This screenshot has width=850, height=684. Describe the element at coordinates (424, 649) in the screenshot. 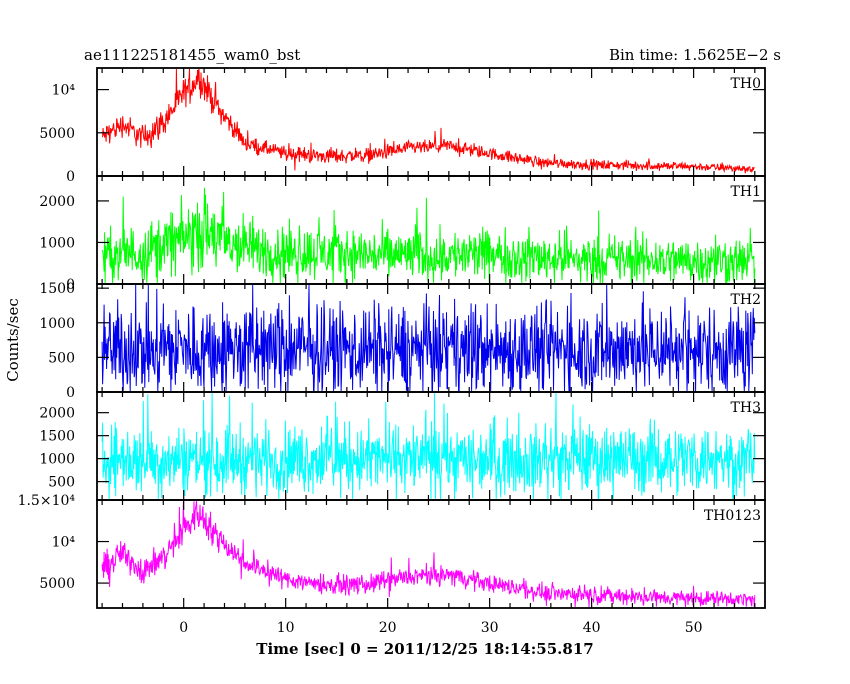

I see `x-axis-label: Time [sec] 0 = 2011/12/25 18:14:55.817` at that location.